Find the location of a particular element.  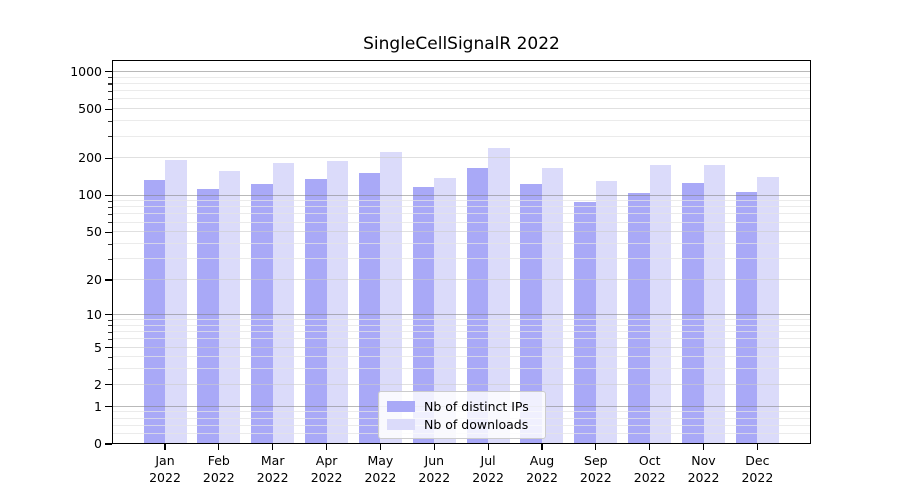

legend-entry-downloads: Nb of downloads is located at coordinates (462, 424).